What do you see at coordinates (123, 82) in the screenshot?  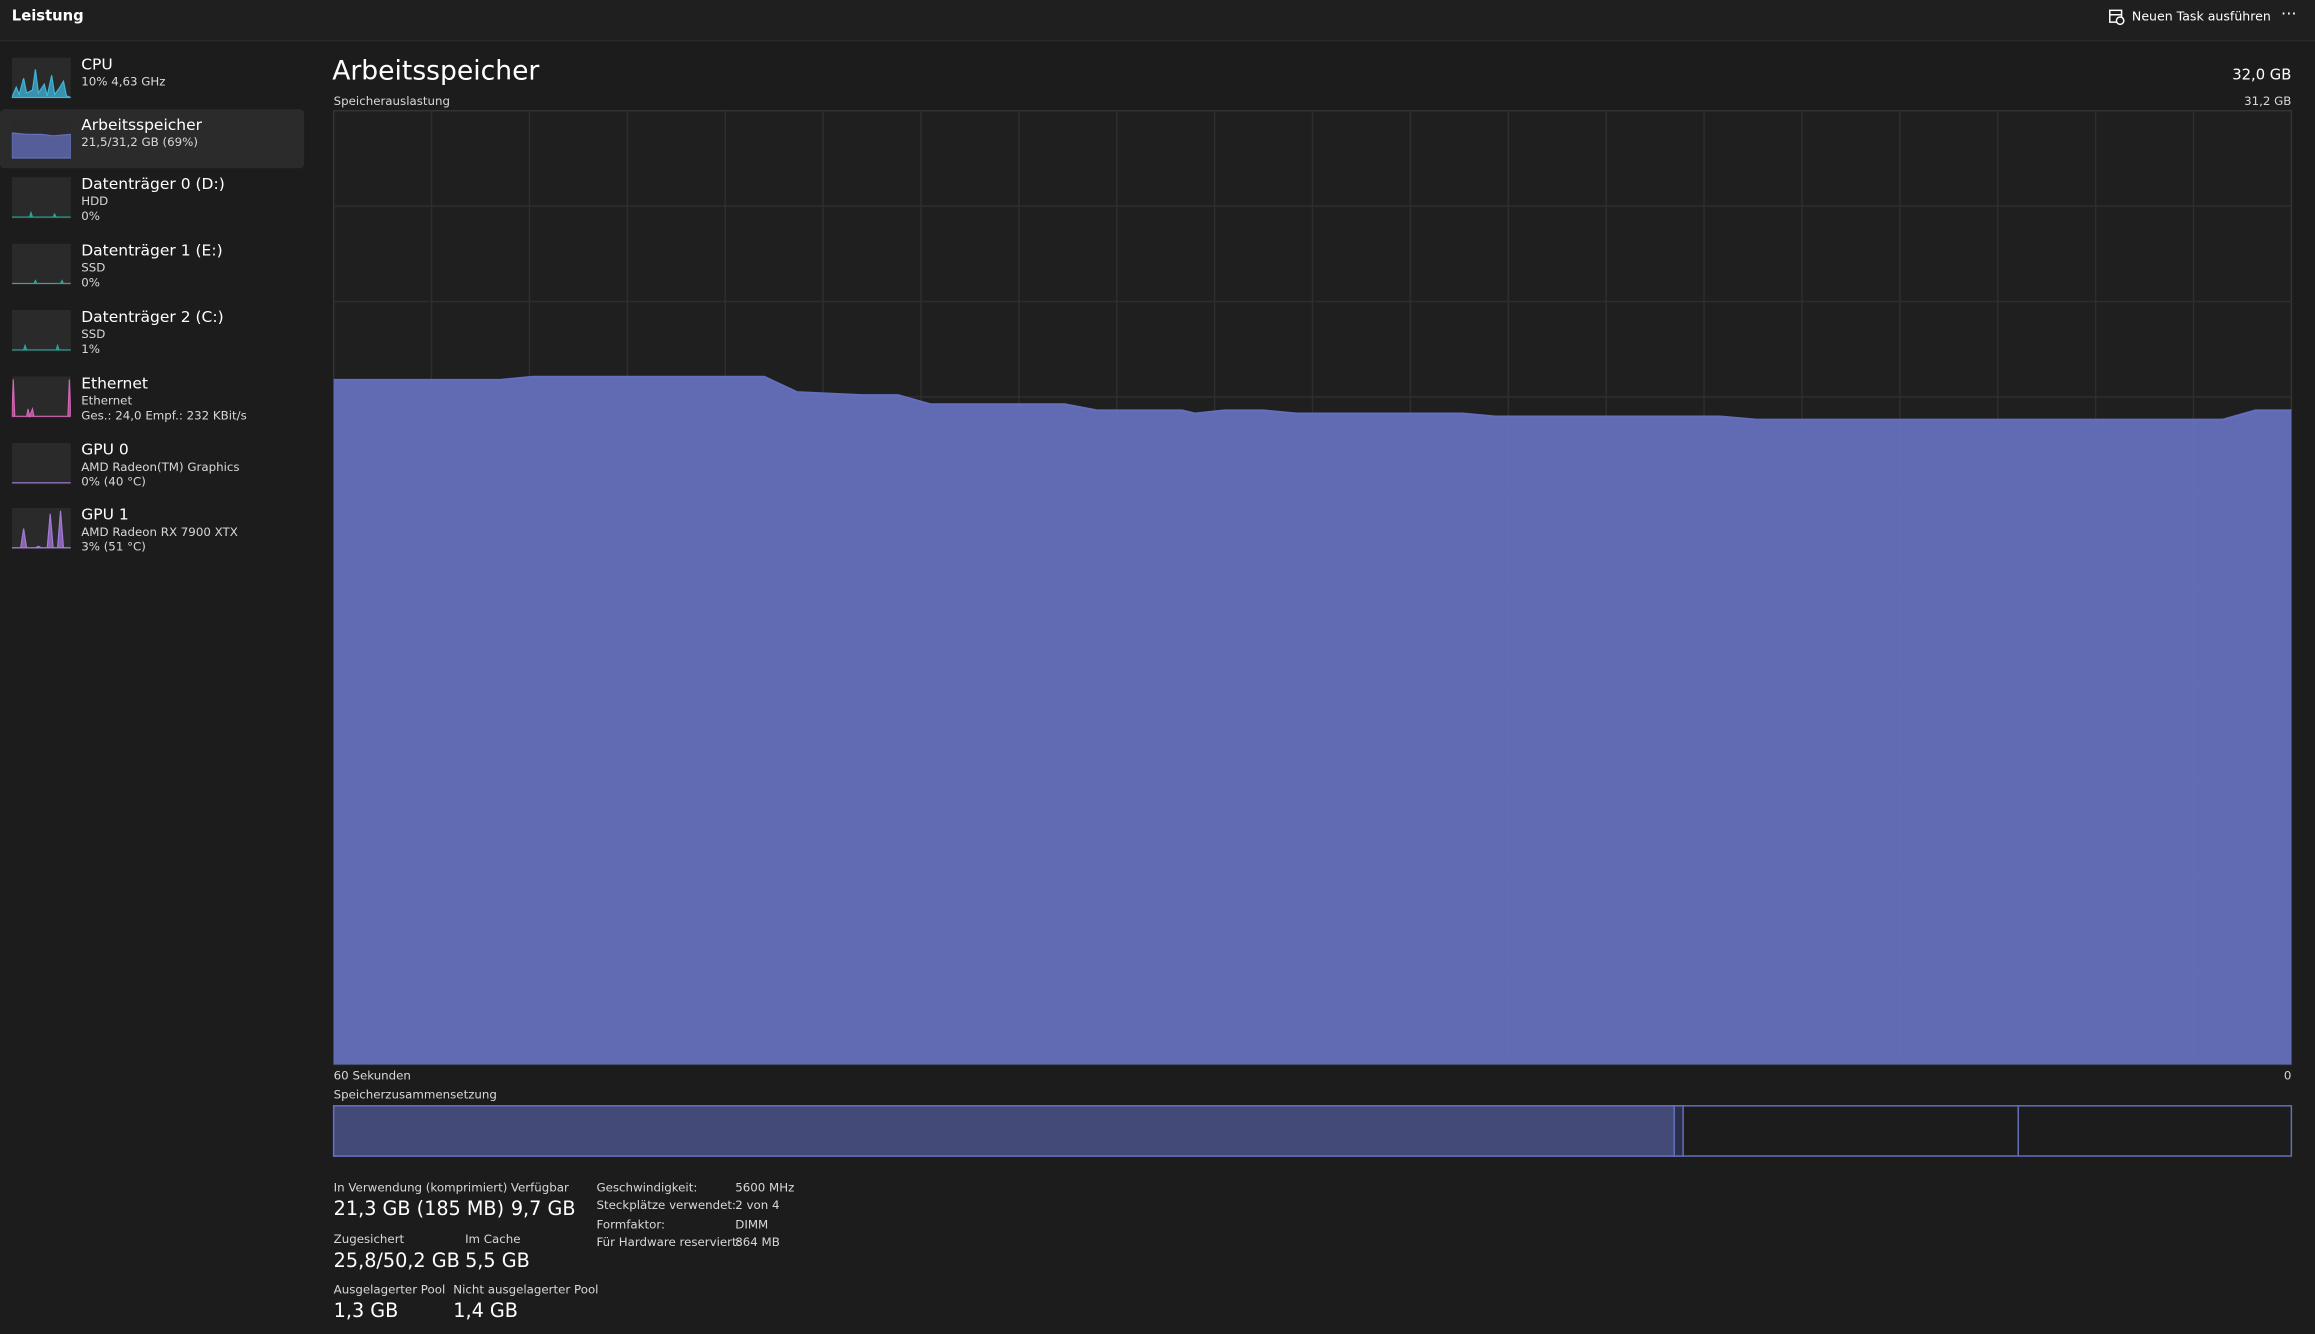 I see `sidebar-detail: 10% 4,63 GHz` at bounding box center [123, 82].